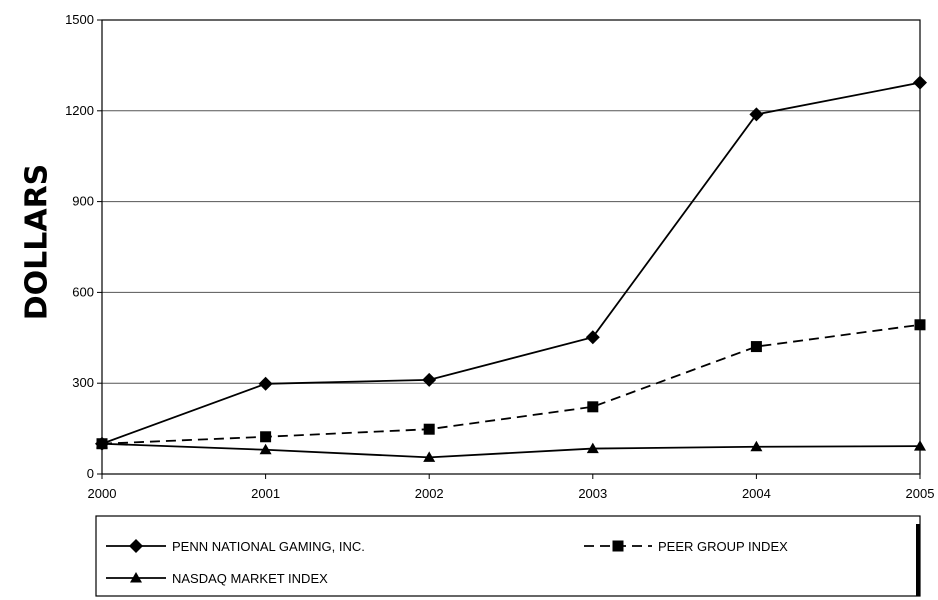 The width and height of the screenshot is (938, 600). What do you see at coordinates (83, 246) in the screenshot?
I see `y-tick-labels: 0 300 600 900 1200 1500` at bounding box center [83, 246].